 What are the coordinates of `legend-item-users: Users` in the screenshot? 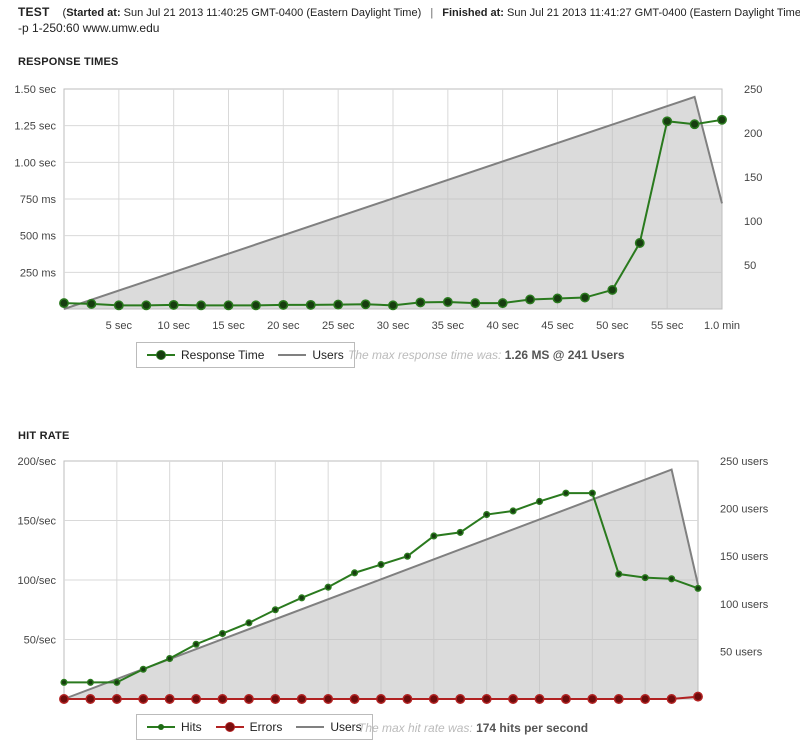 It's located at (311, 355).